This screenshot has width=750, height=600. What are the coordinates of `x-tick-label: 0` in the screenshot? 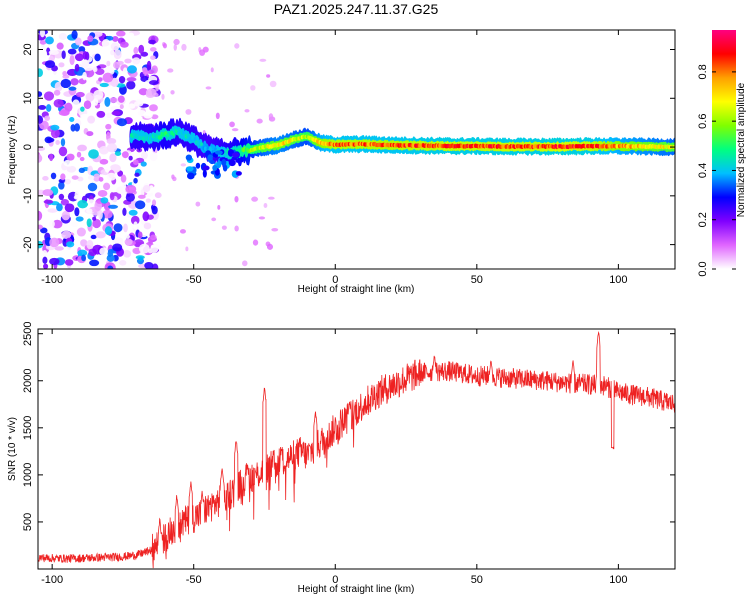 It's located at (335, 280).